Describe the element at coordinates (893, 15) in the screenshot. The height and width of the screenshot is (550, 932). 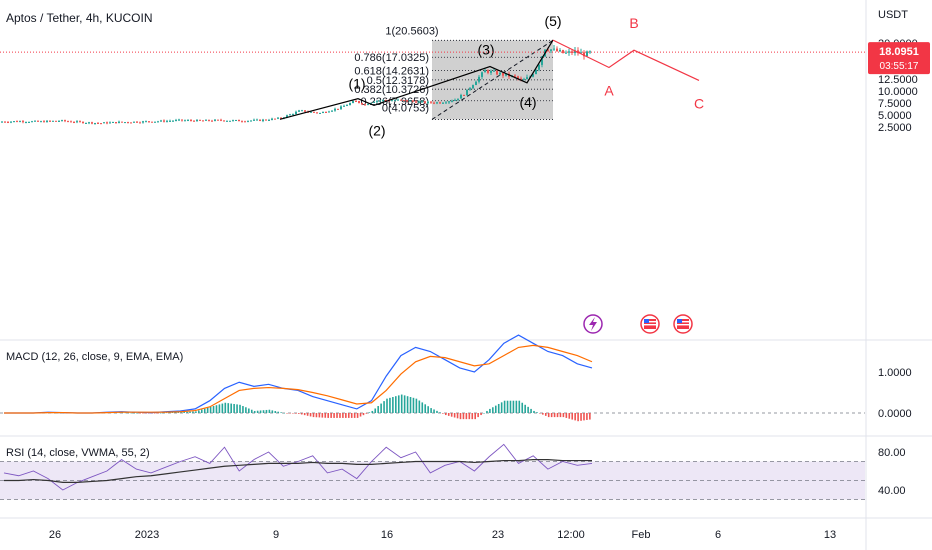
I see `currency-label: USDT` at that location.